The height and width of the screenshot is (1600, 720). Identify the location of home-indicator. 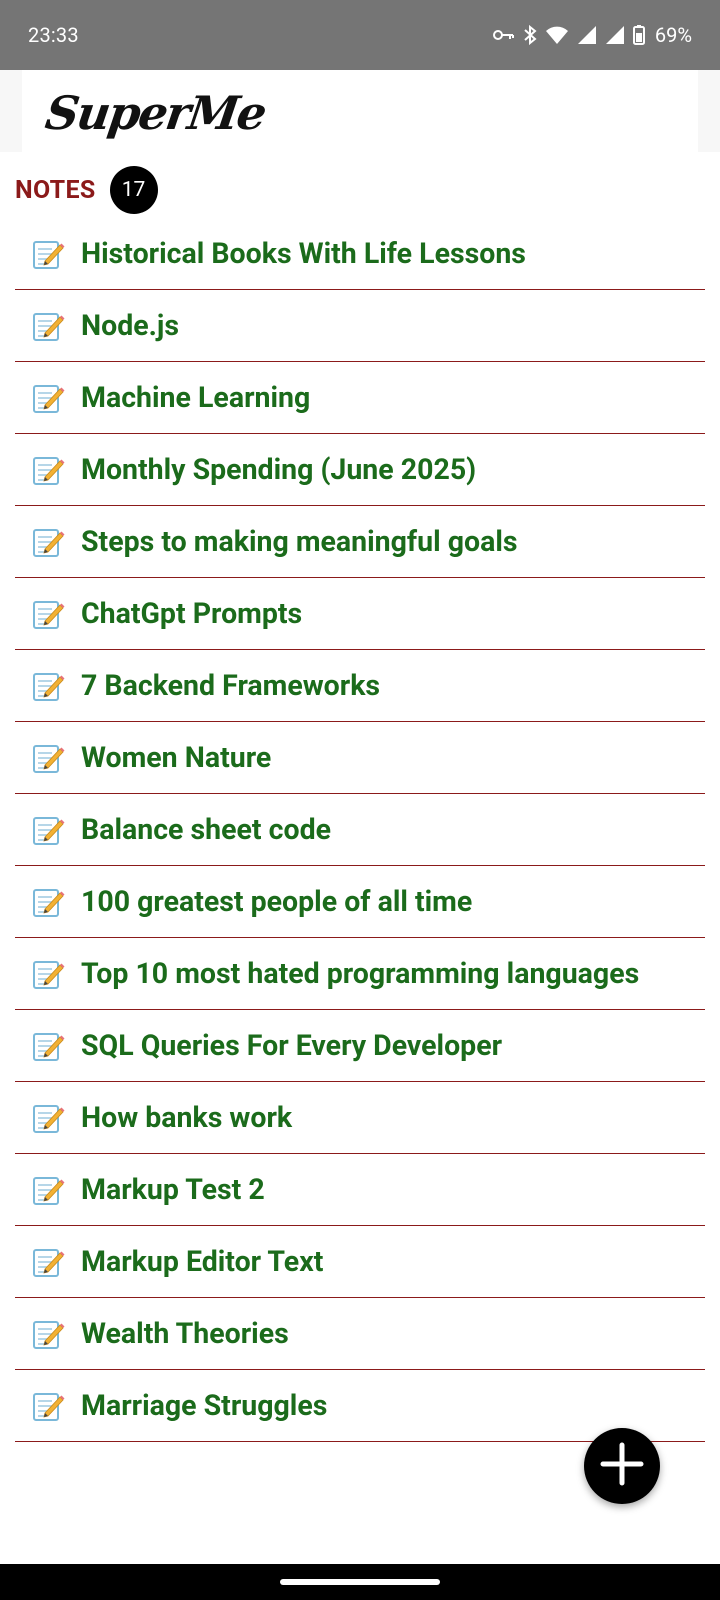
(360, 1582).